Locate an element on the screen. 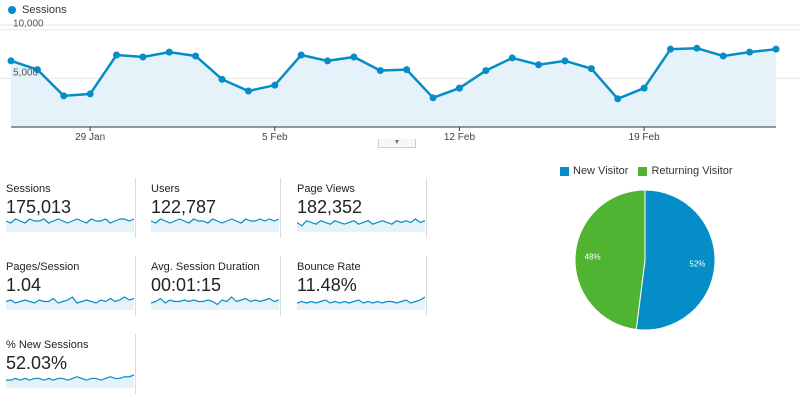 This screenshot has height=402, width=800. metric-label: % New Sessions is located at coordinates (47, 345).